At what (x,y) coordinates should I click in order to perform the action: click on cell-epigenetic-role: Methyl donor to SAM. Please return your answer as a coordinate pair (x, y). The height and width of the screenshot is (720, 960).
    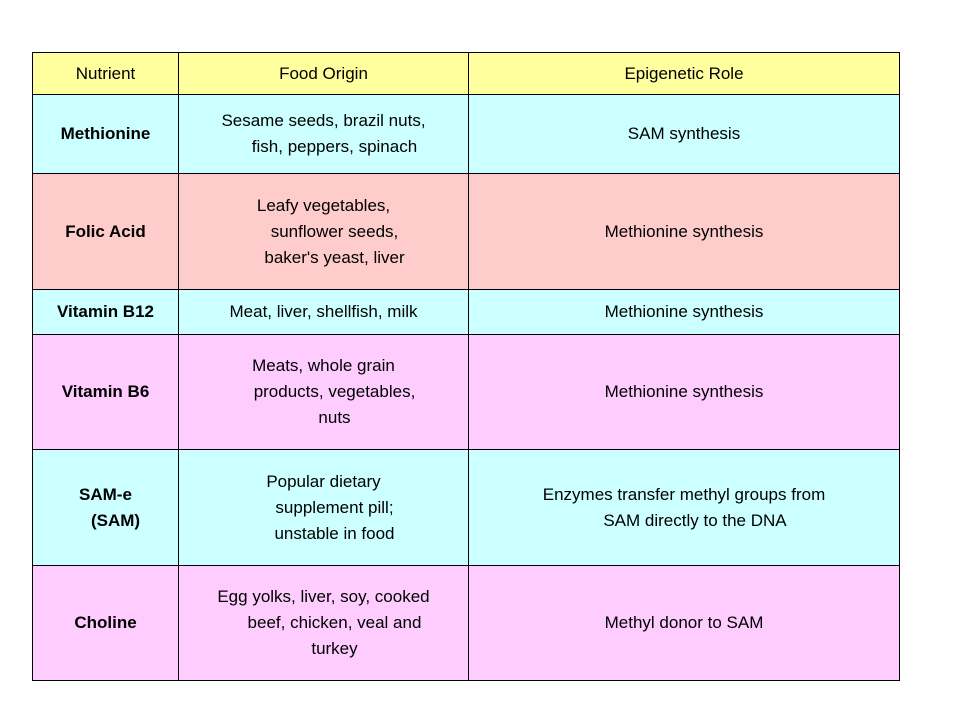
    Looking at the image, I should click on (684, 623).